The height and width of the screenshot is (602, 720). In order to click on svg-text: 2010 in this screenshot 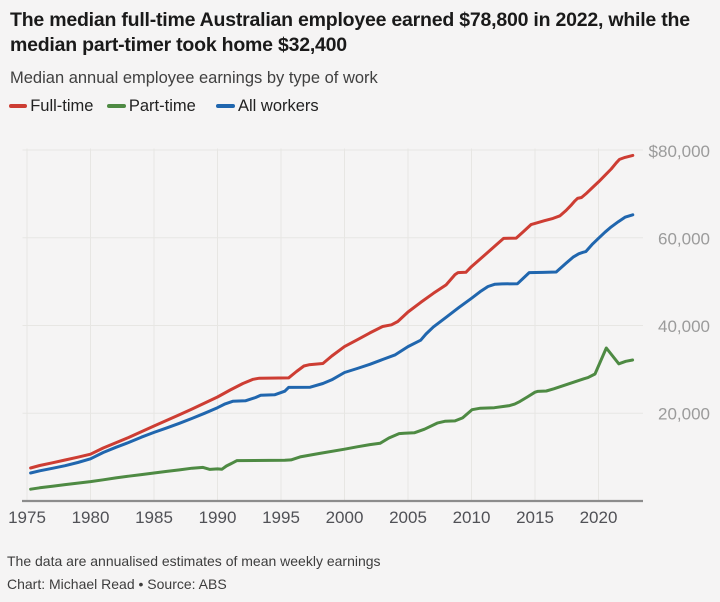, I will do `click(472, 517)`.